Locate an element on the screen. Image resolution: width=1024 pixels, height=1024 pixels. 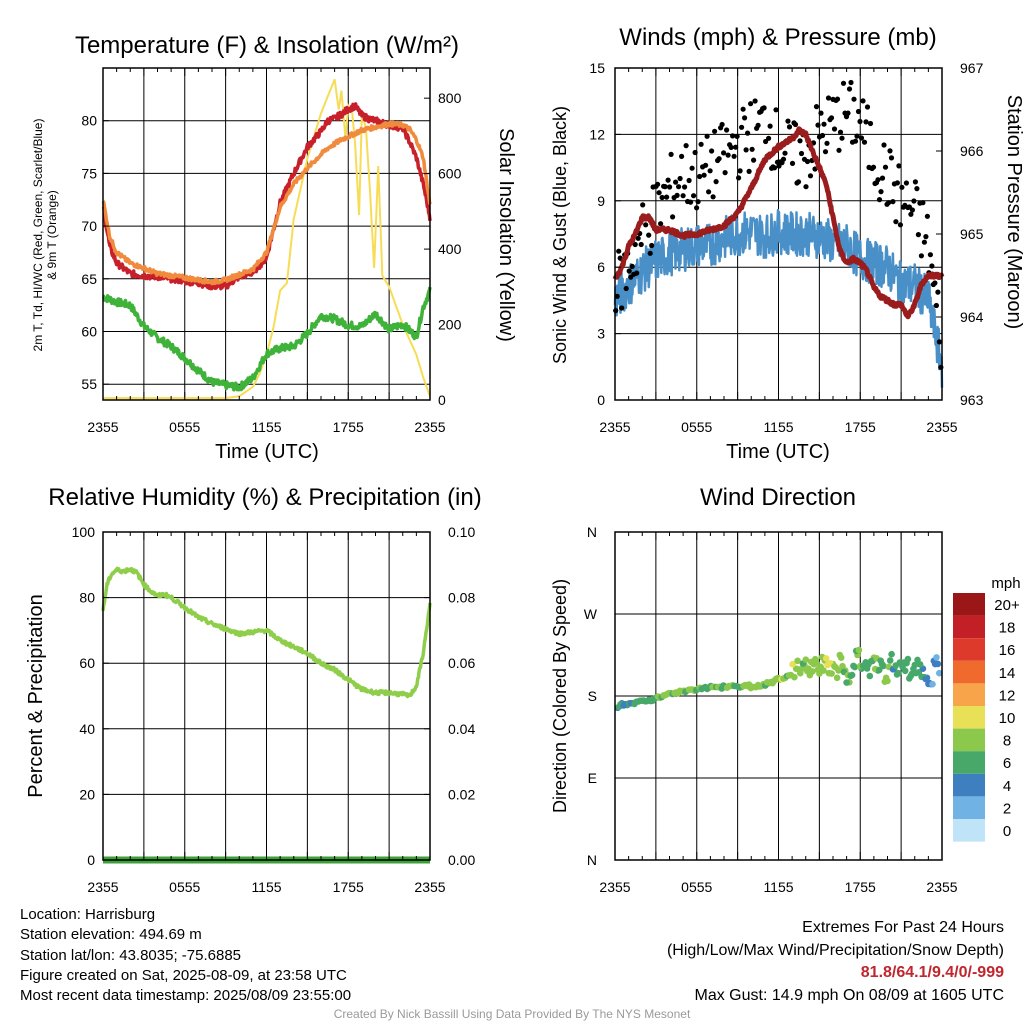
winds-title: Winds (mph) & Pressure (mb) is located at coordinates (777, 37).